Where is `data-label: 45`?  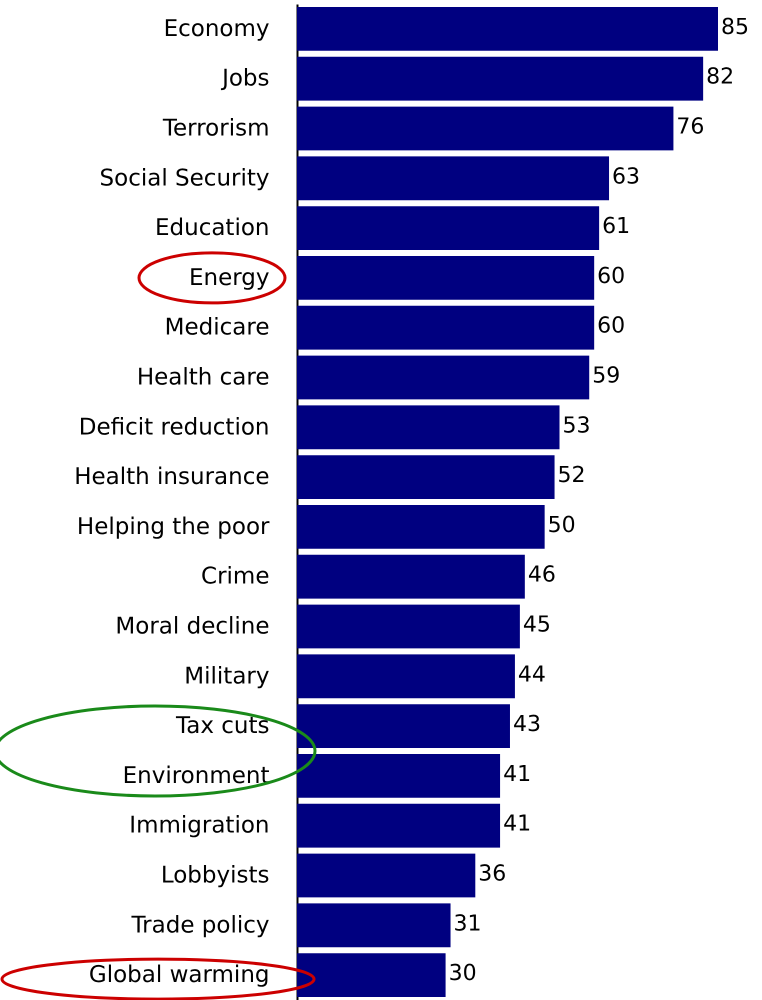
data-label: 45 is located at coordinates (536, 625).